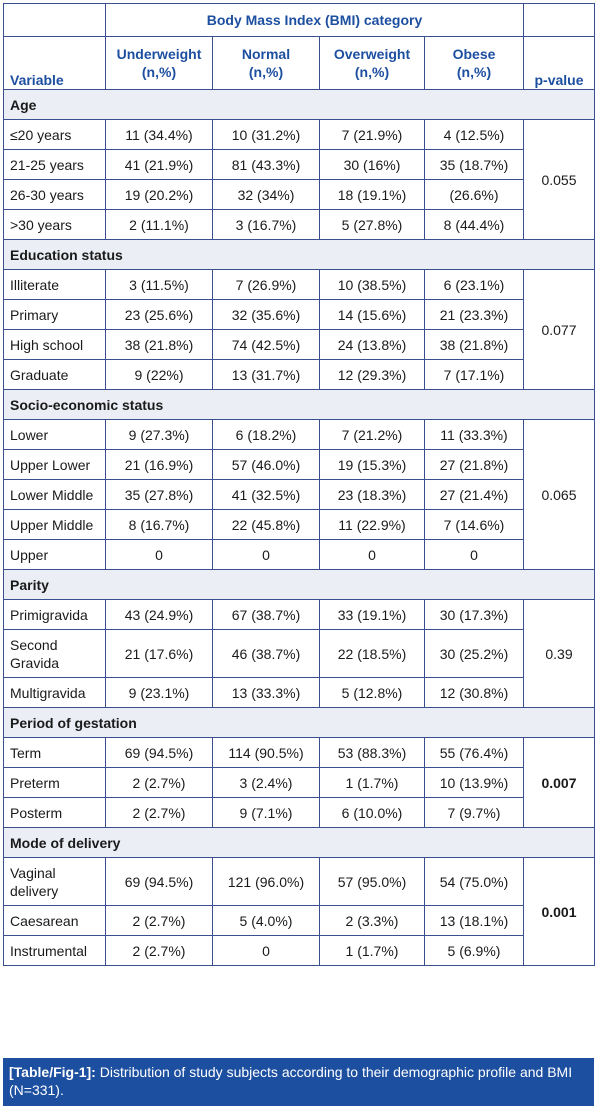  Describe the element at coordinates (159, 434) in the screenshot. I see `table-cell: 9 (27.3%)` at that location.